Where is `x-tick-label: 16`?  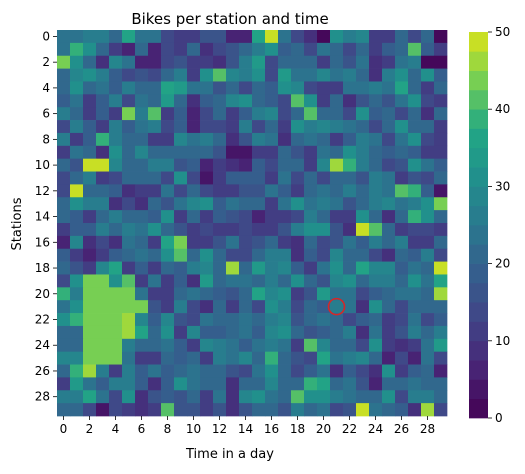
x-tick-label: 16 is located at coordinates (271, 429).